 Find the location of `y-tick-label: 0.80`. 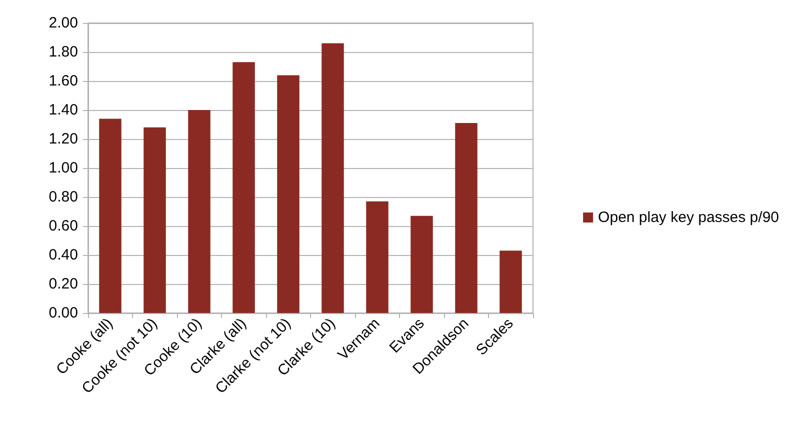

y-tick-label: 0.80 is located at coordinates (63, 197).